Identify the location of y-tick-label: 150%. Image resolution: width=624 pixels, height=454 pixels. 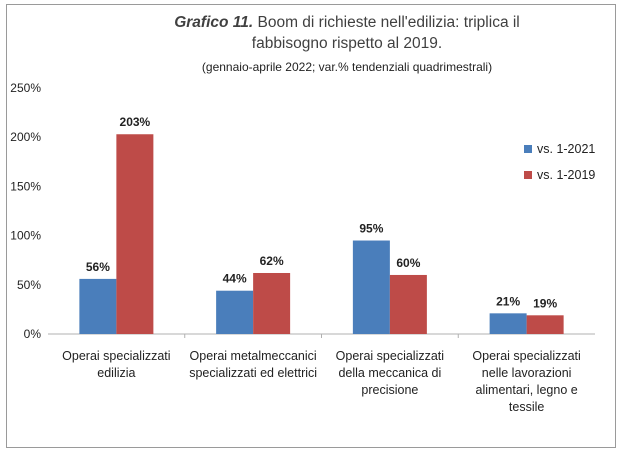
(25, 186).